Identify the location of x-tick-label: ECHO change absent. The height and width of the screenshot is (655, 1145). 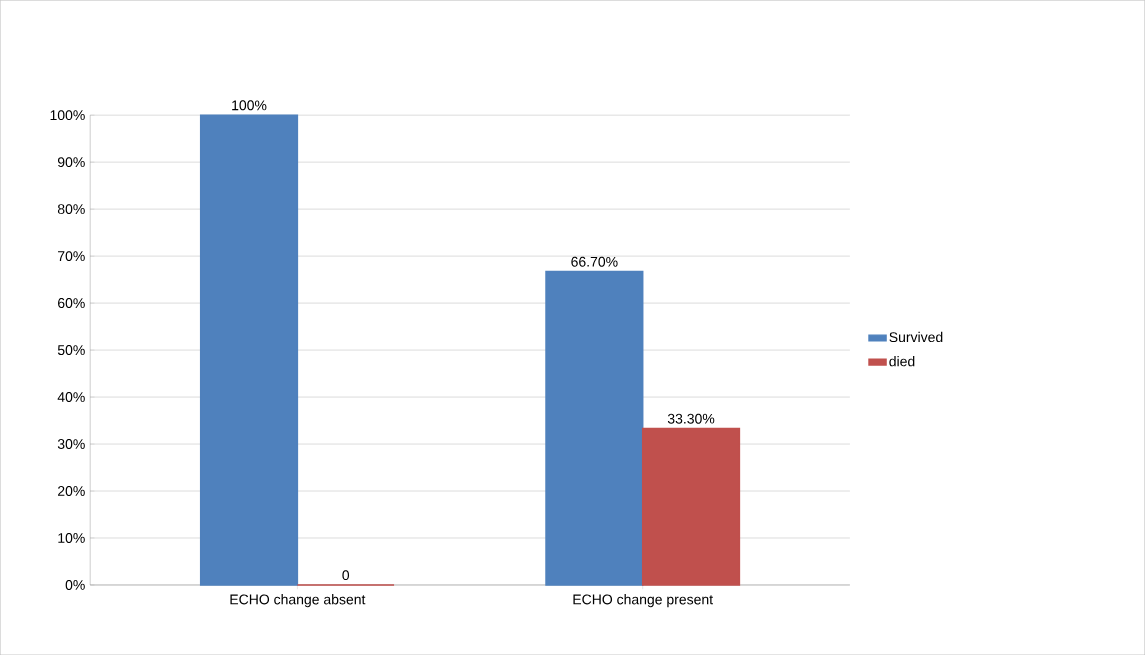
(298, 601).